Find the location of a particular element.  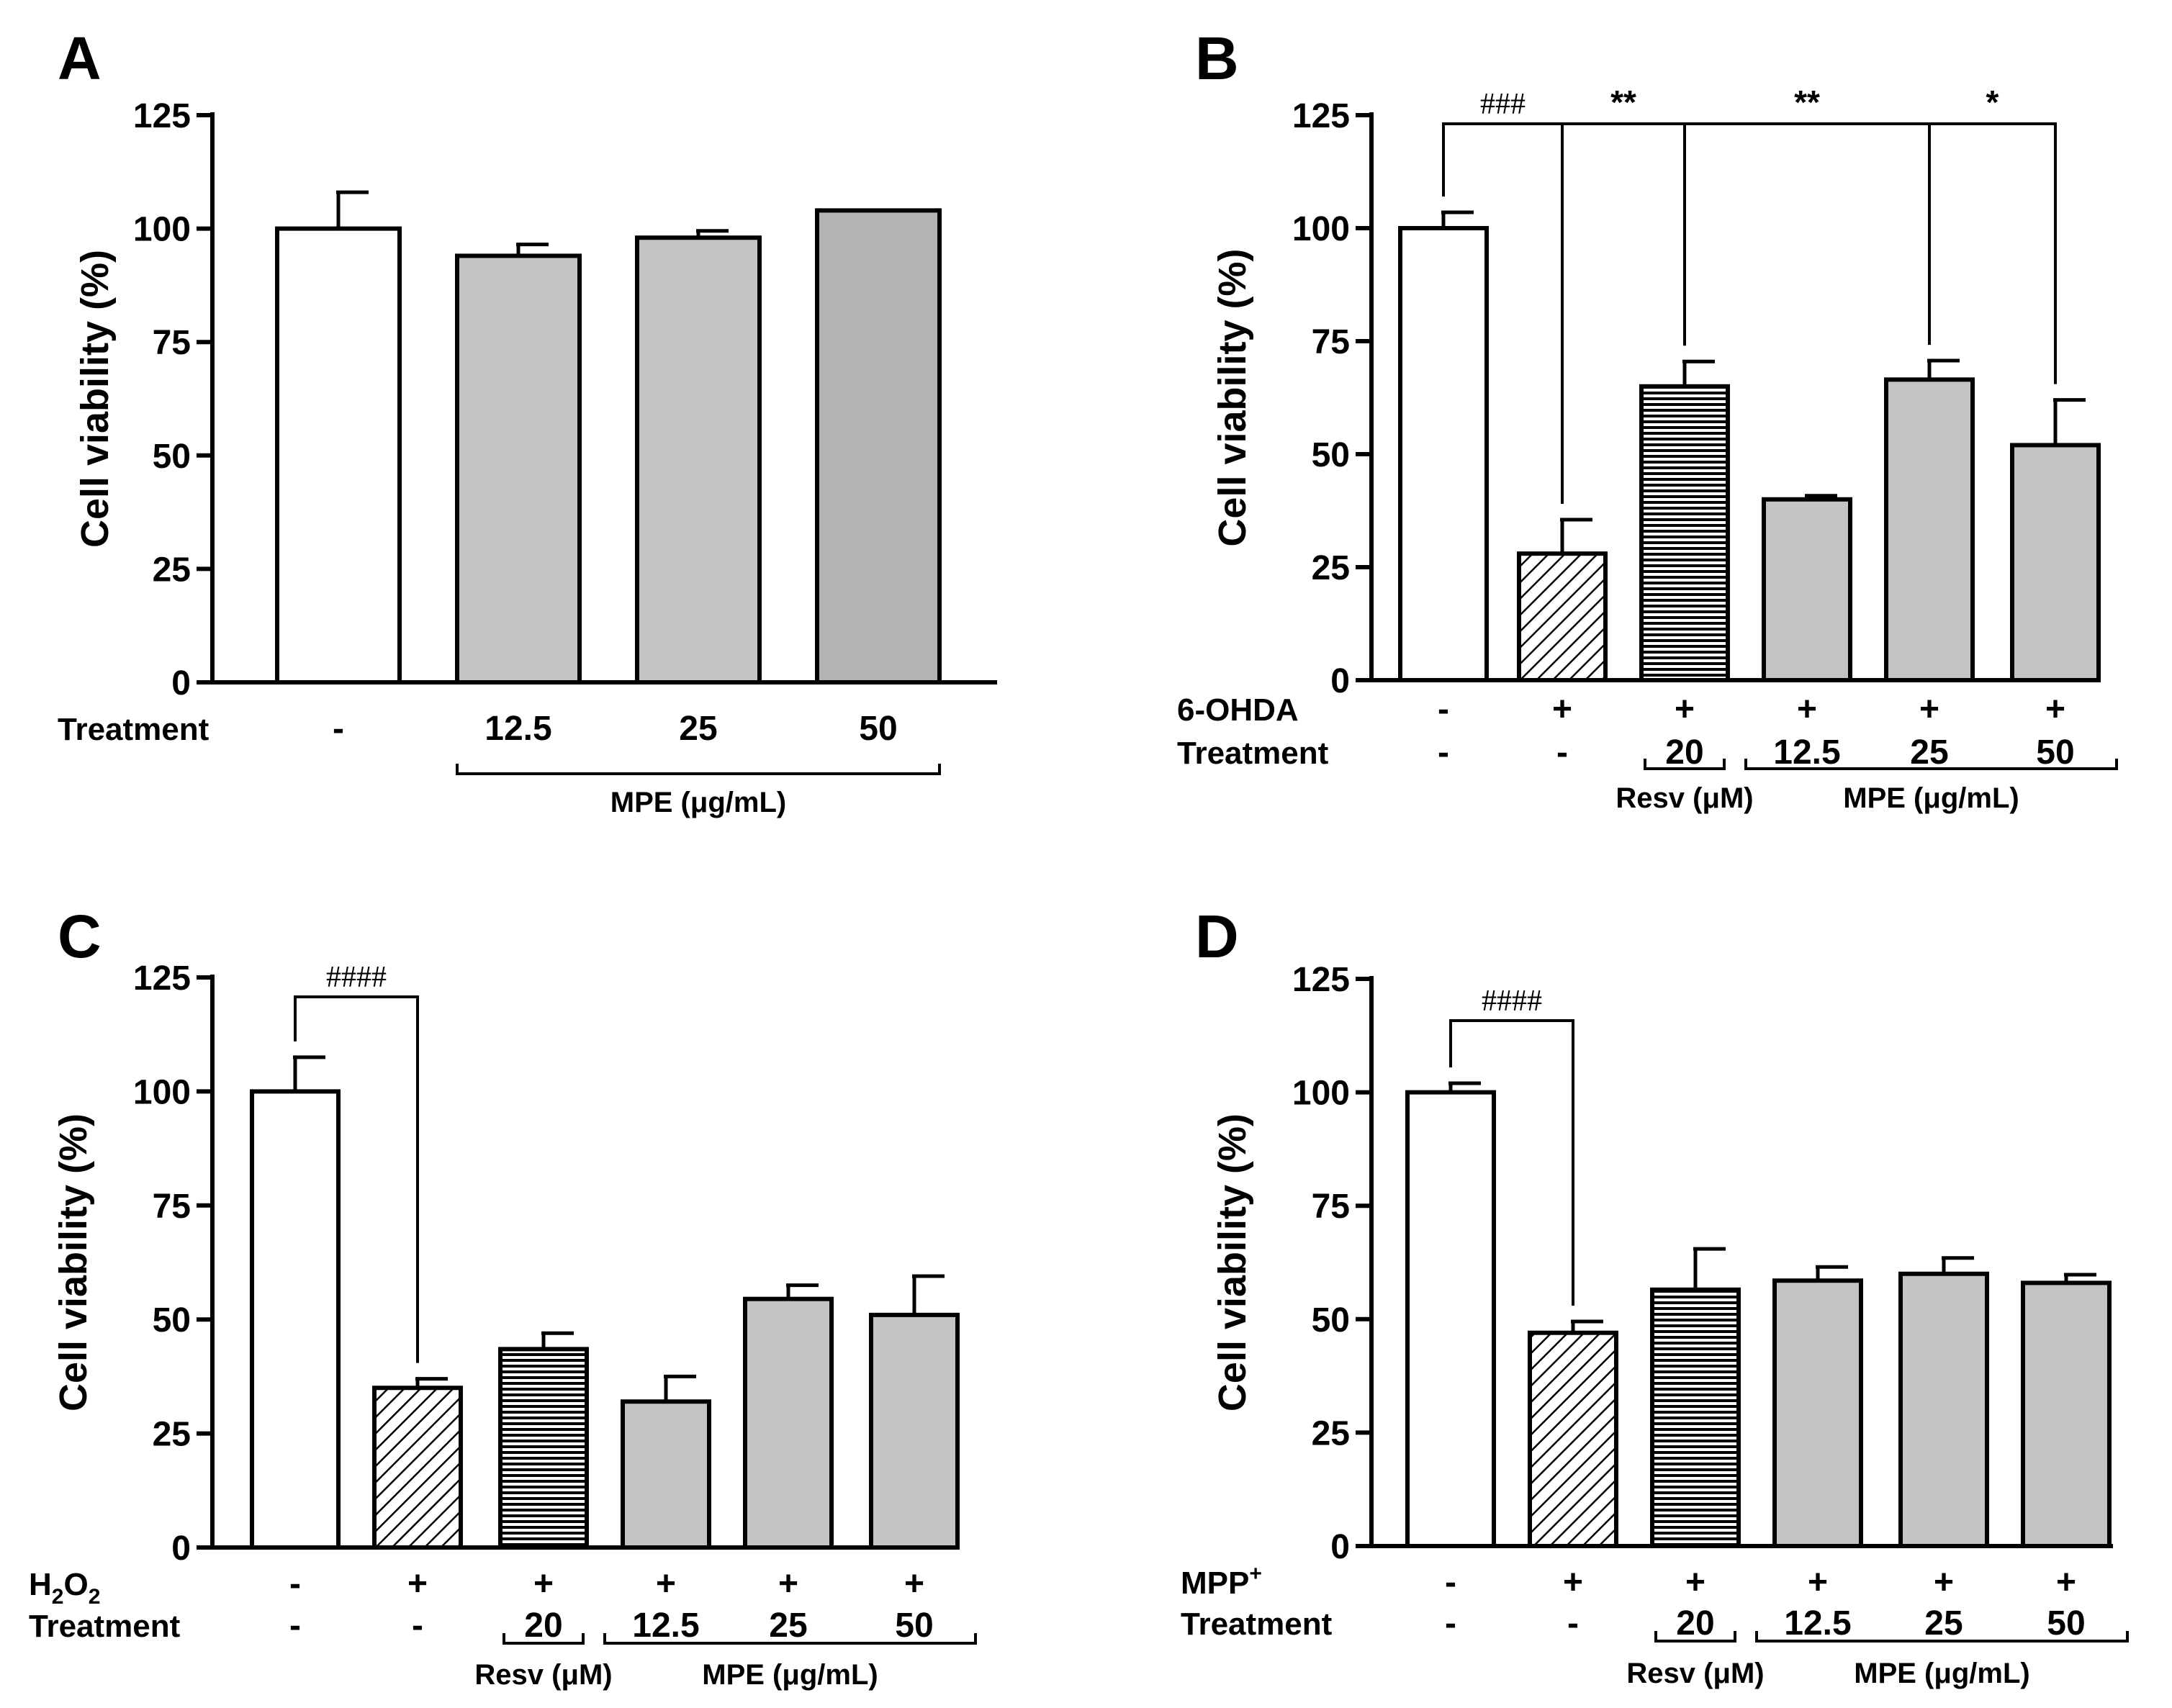

panel-letter: B is located at coordinates (1217, 58).